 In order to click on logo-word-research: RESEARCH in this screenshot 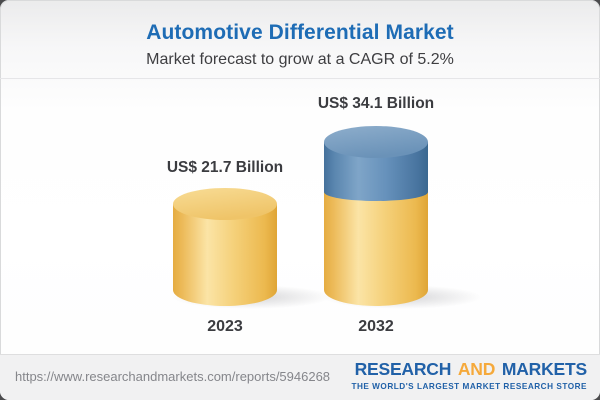, I will do `click(403, 369)`.